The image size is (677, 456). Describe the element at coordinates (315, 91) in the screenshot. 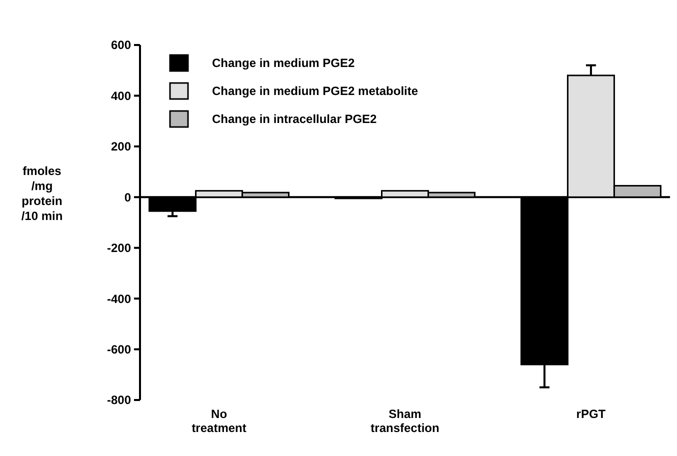

I see `legend-label: Change in medium PGE2 metabolite` at that location.